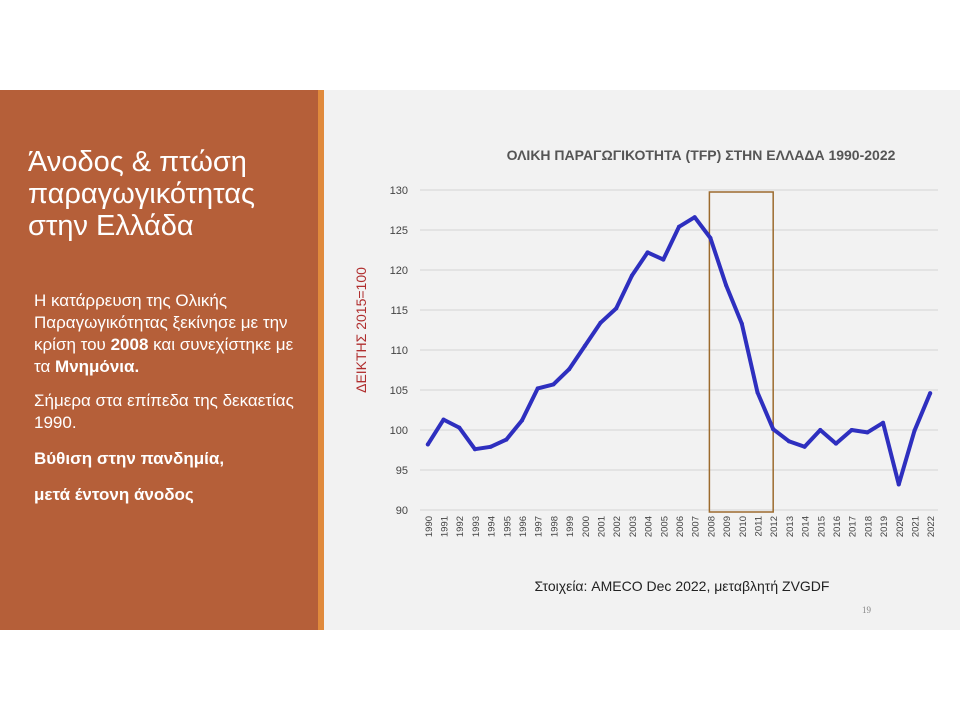 Image resolution: width=960 pixels, height=720 pixels. Describe the element at coordinates (129, 458) in the screenshot. I see `bold-line-pandemic: Βύθιση στην πανδημία,` at that location.